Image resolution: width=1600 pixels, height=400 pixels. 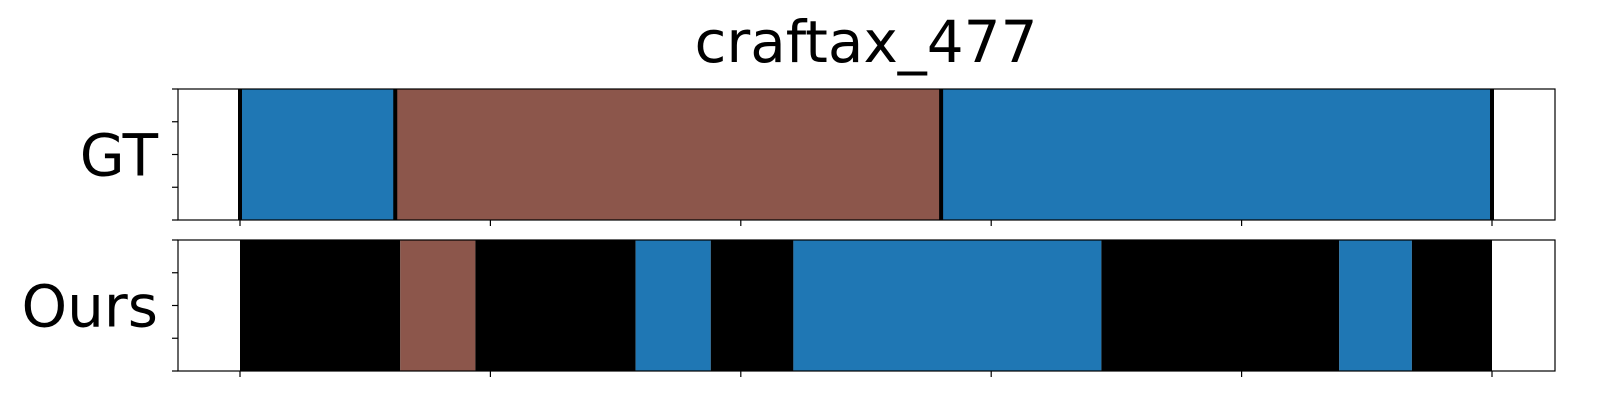 What do you see at coordinates (90, 307) in the screenshot?
I see `row-label-ours: Ours` at bounding box center [90, 307].